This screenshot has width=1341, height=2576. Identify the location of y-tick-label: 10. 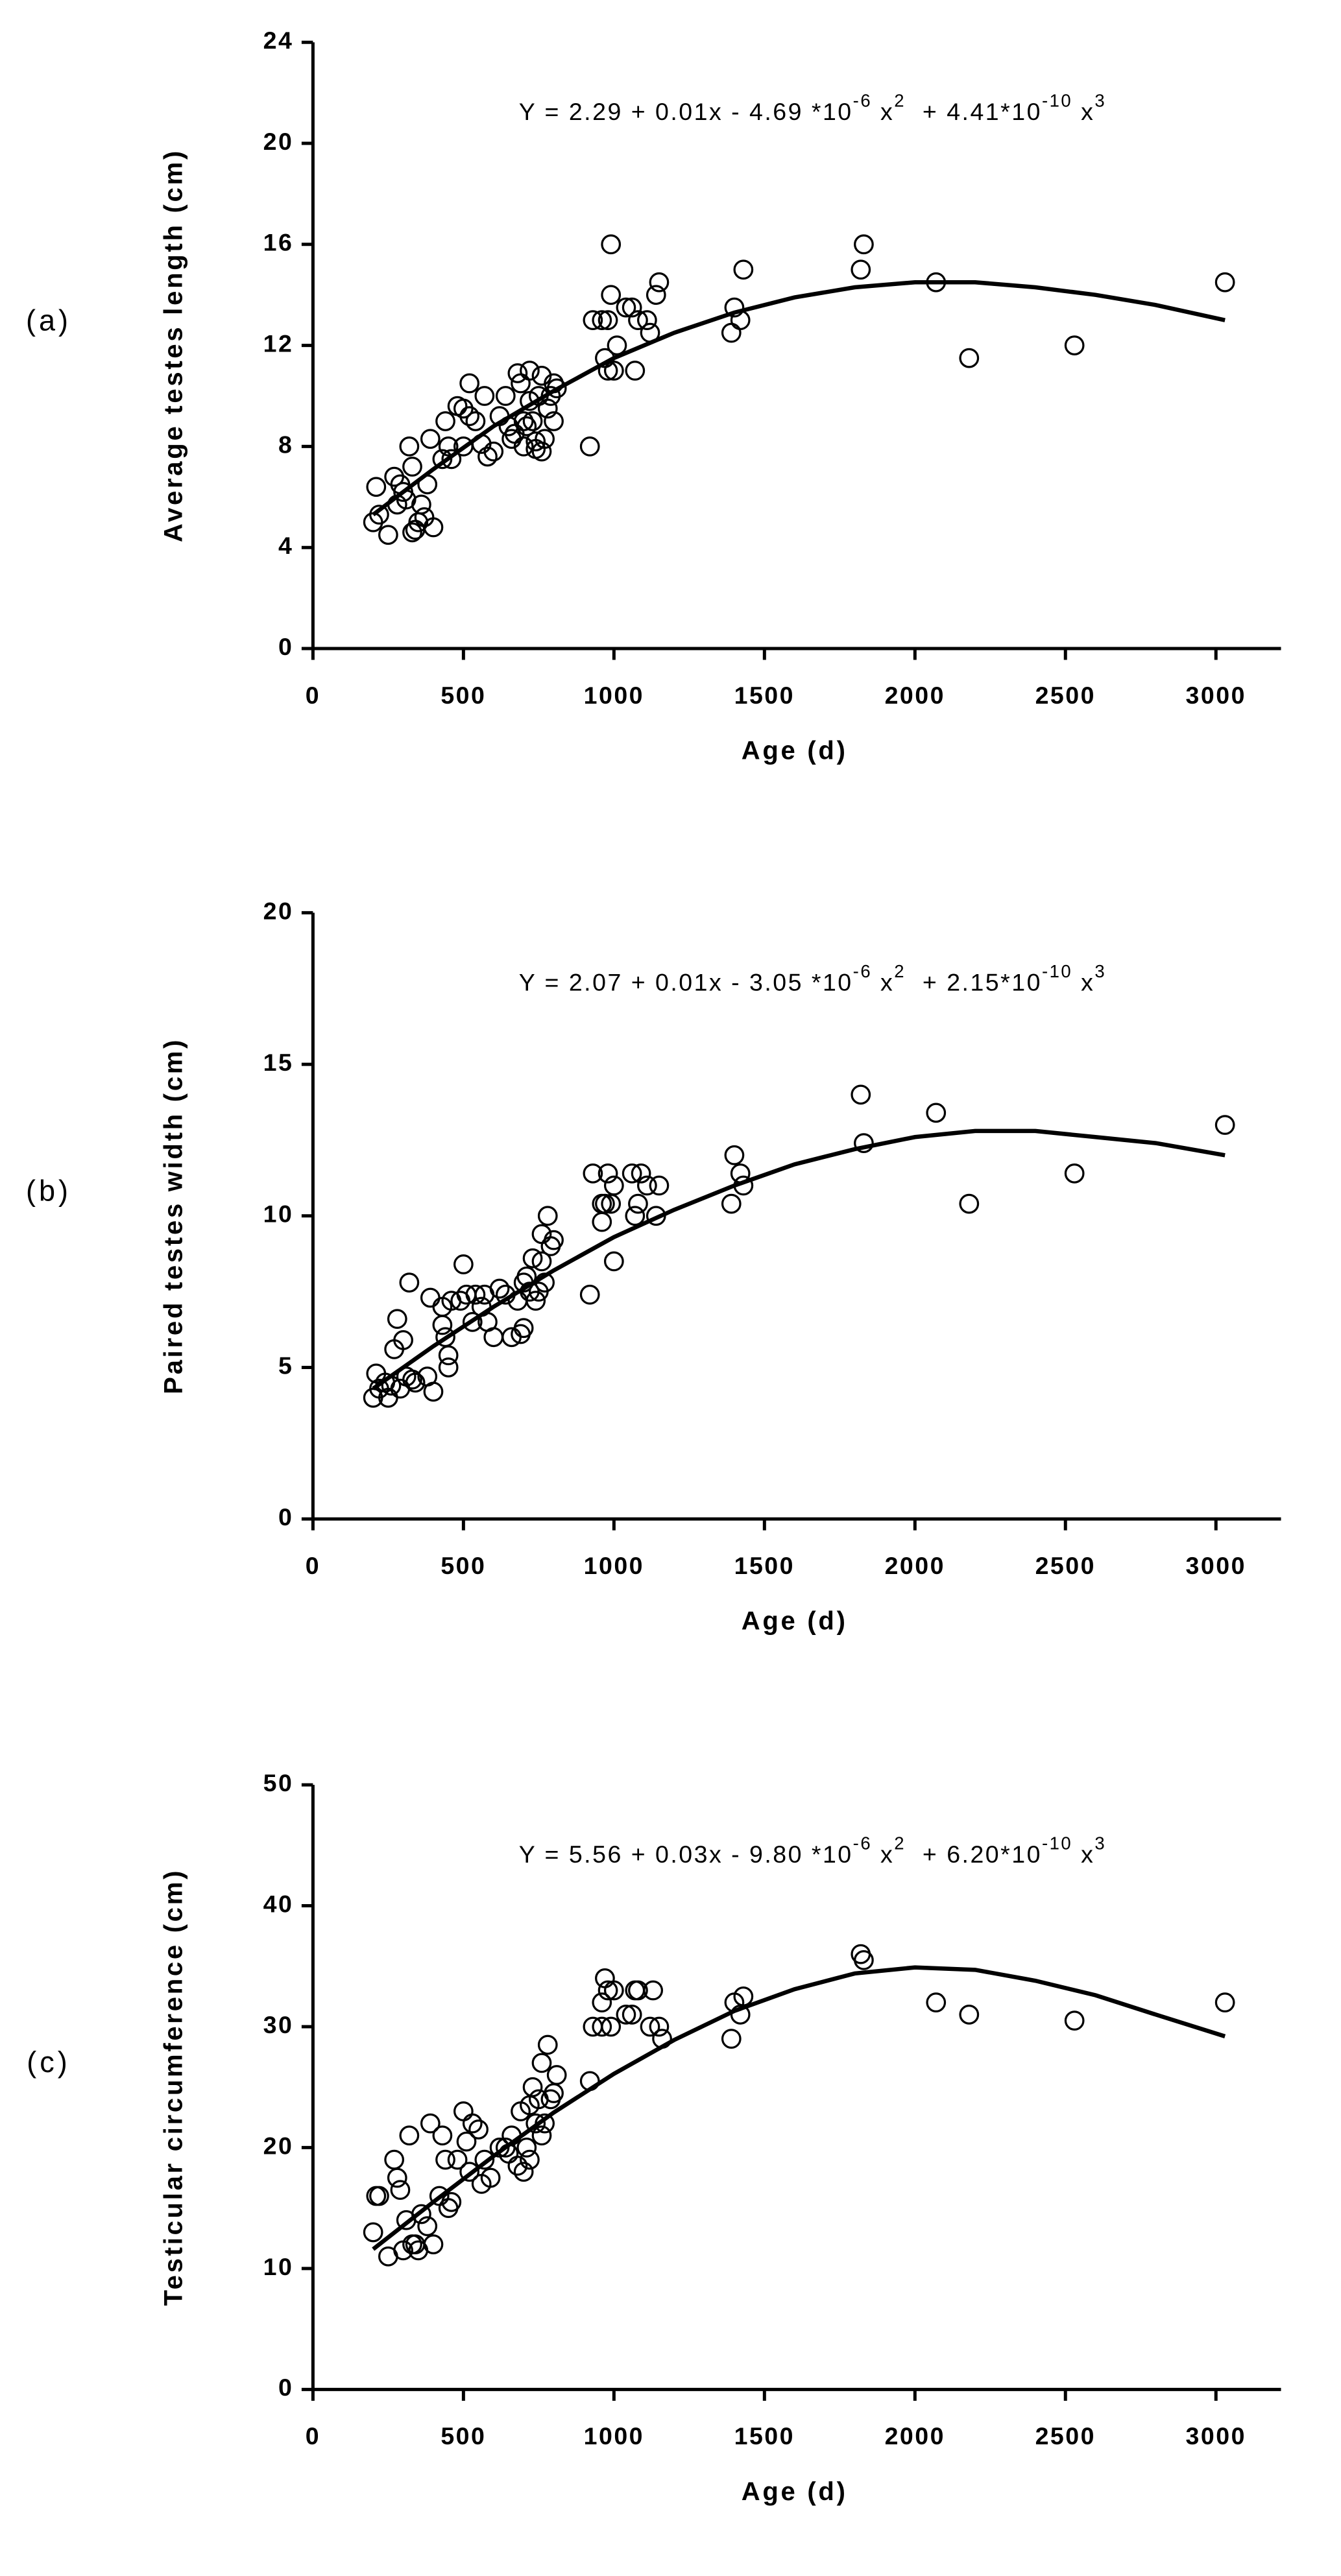
(278, 1214).